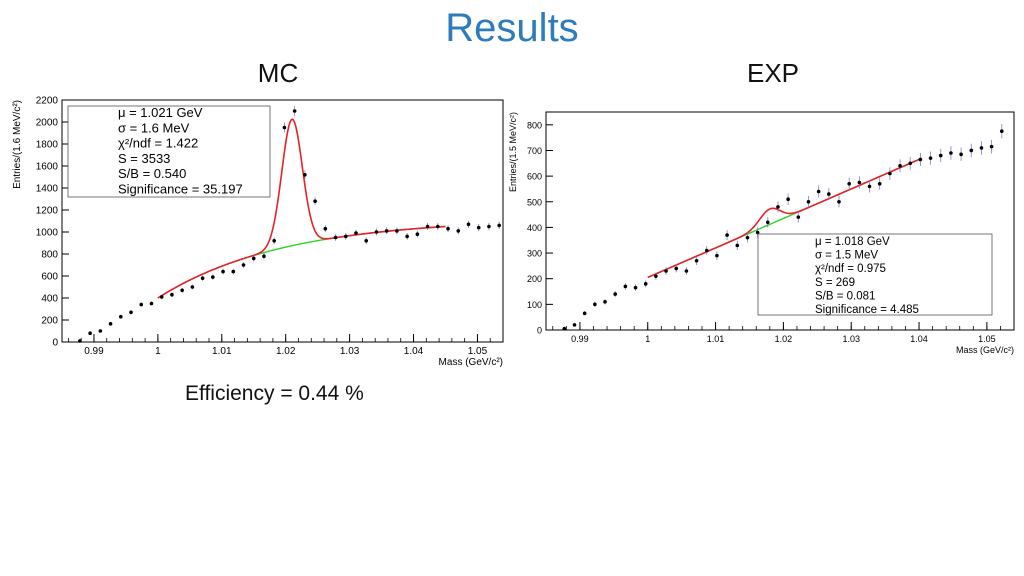  I want to click on mc-y-tick-label: 400, so click(49, 299).